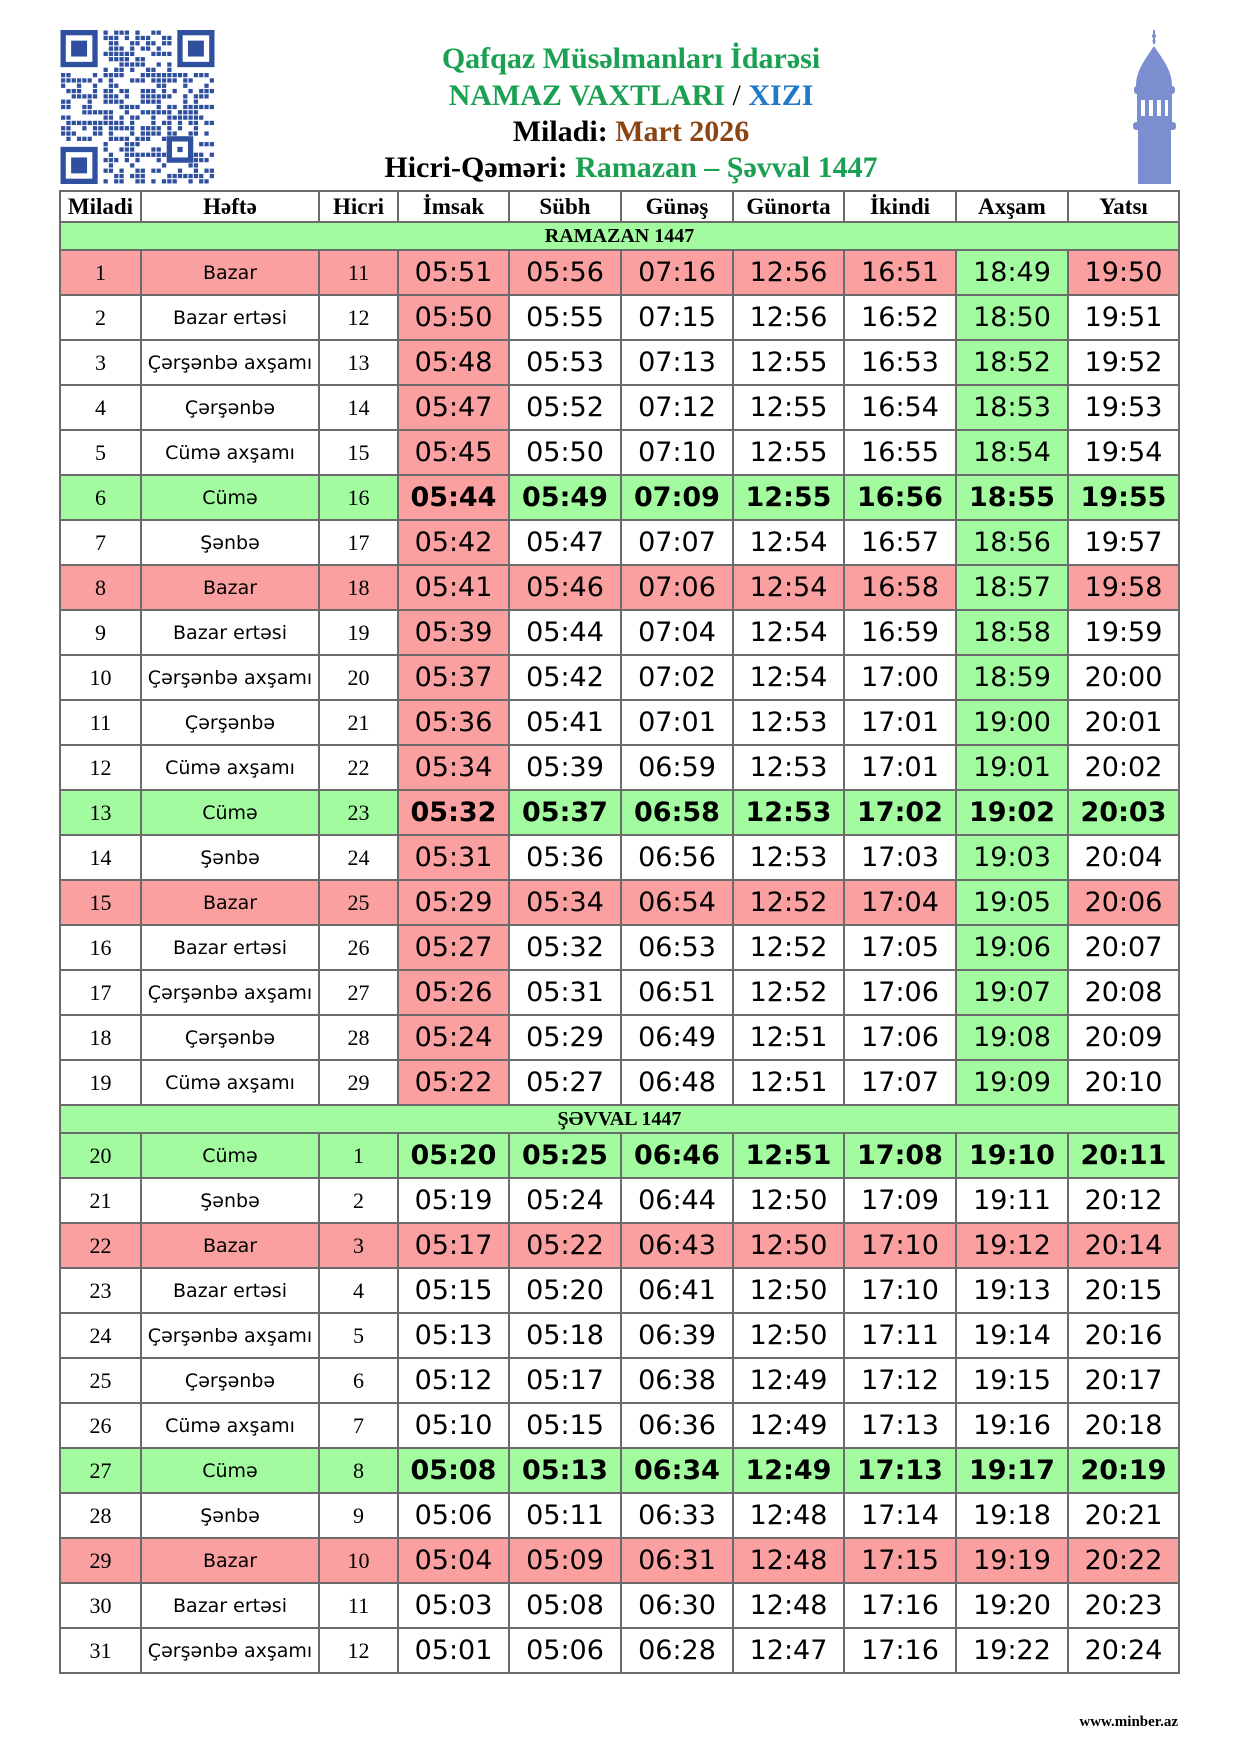  What do you see at coordinates (677, 1200) in the screenshot?
I see `time-Günəş: 06:44` at bounding box center [677, 1200].